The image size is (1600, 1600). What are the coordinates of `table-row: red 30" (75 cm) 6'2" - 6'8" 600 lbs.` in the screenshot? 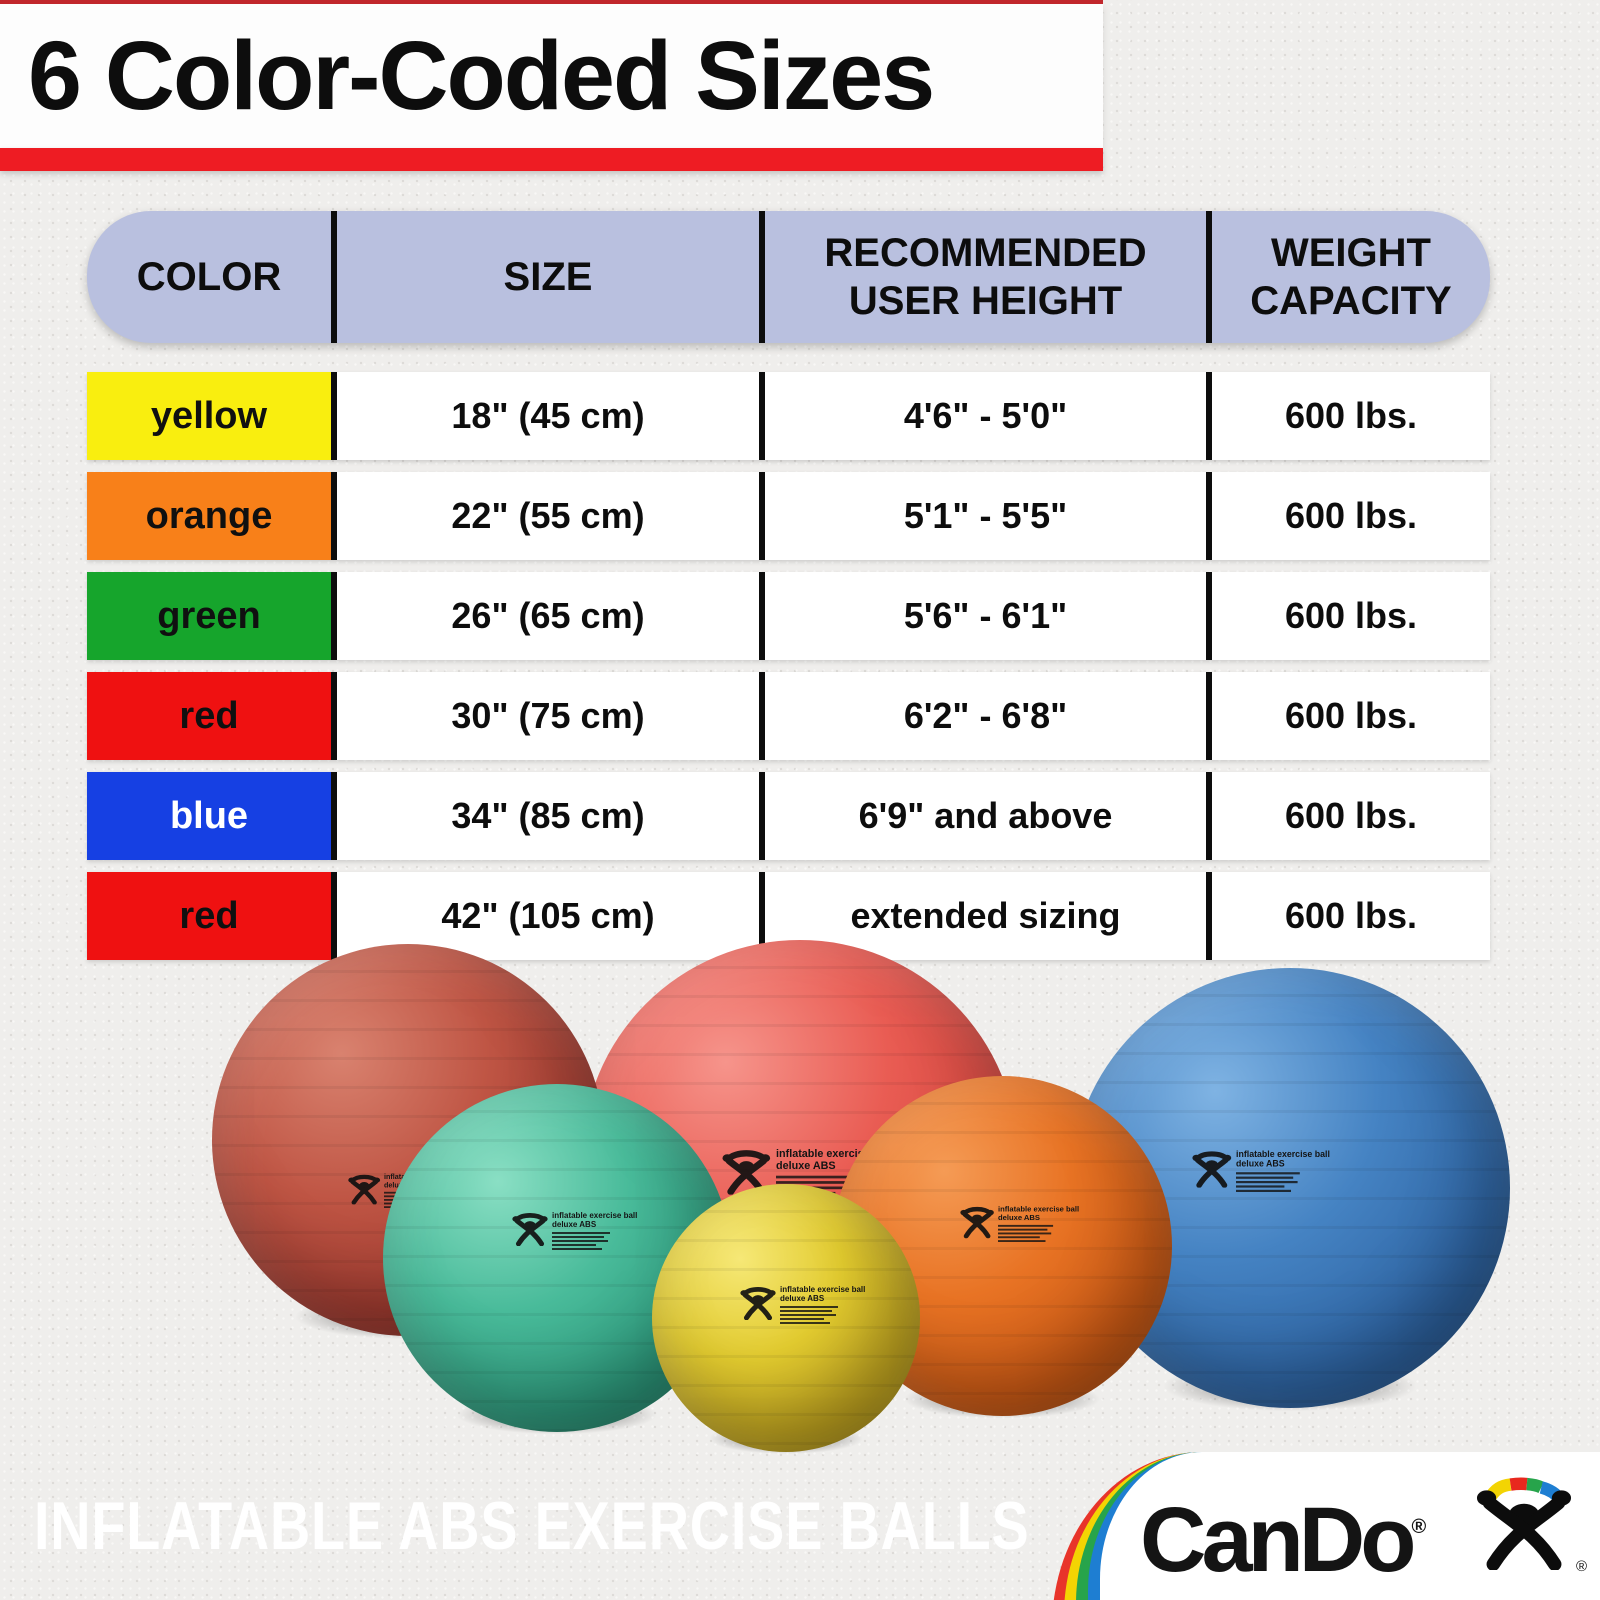 It's located at (788, 716).